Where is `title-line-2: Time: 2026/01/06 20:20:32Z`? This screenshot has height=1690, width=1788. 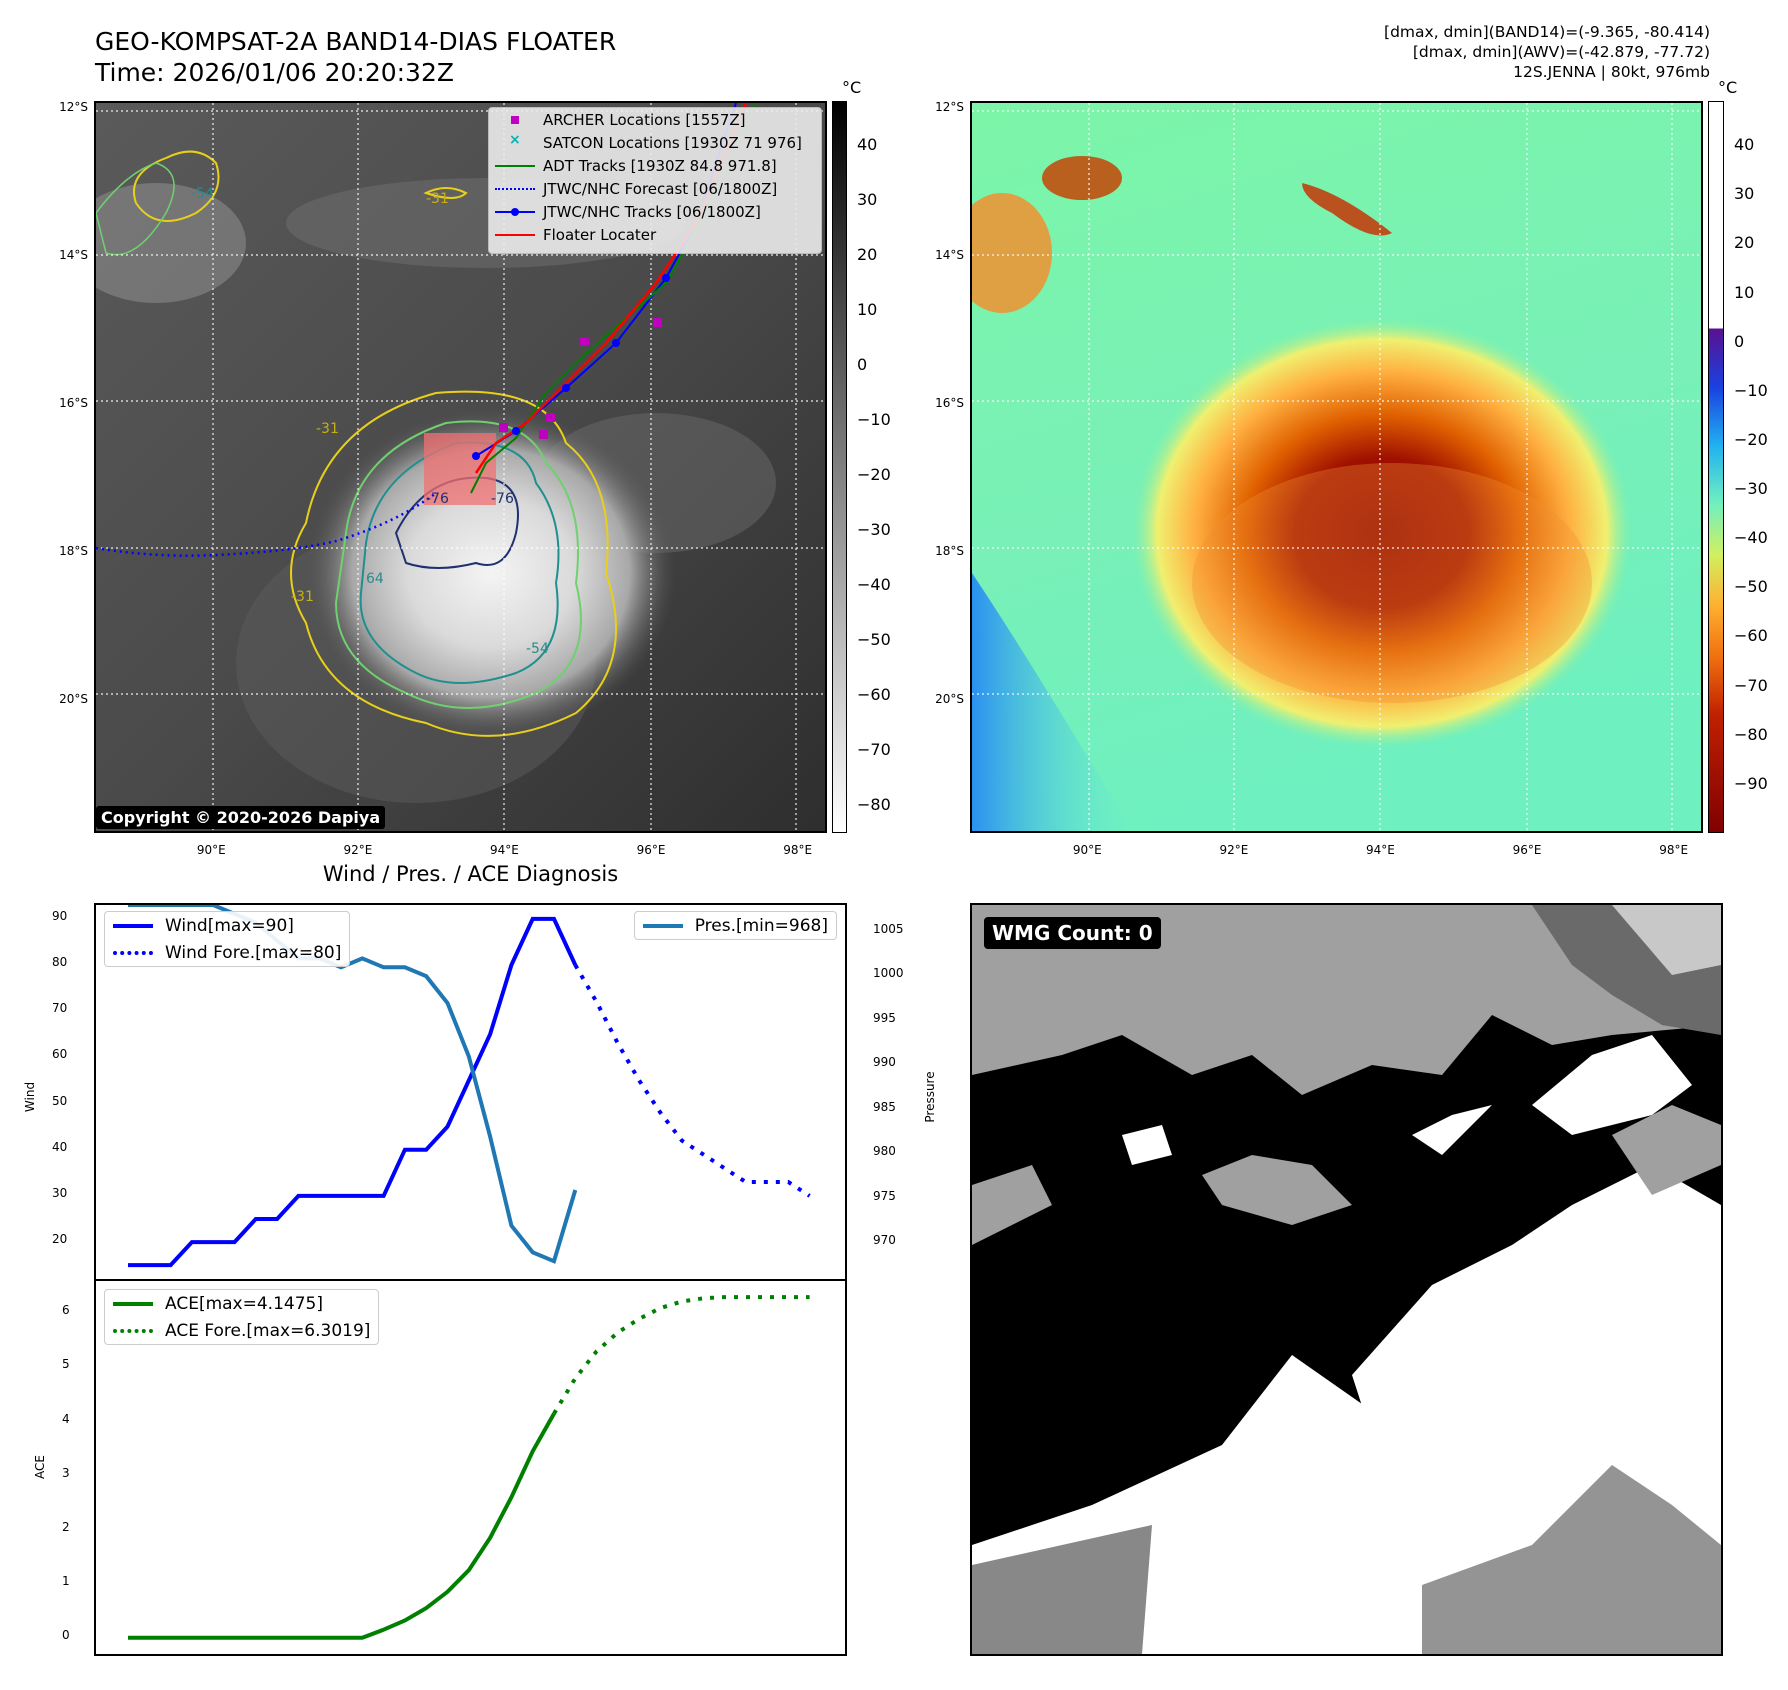
title-line-2: Time: 2026/01/06 20:20:32Z is located at coordinates (274, 72).